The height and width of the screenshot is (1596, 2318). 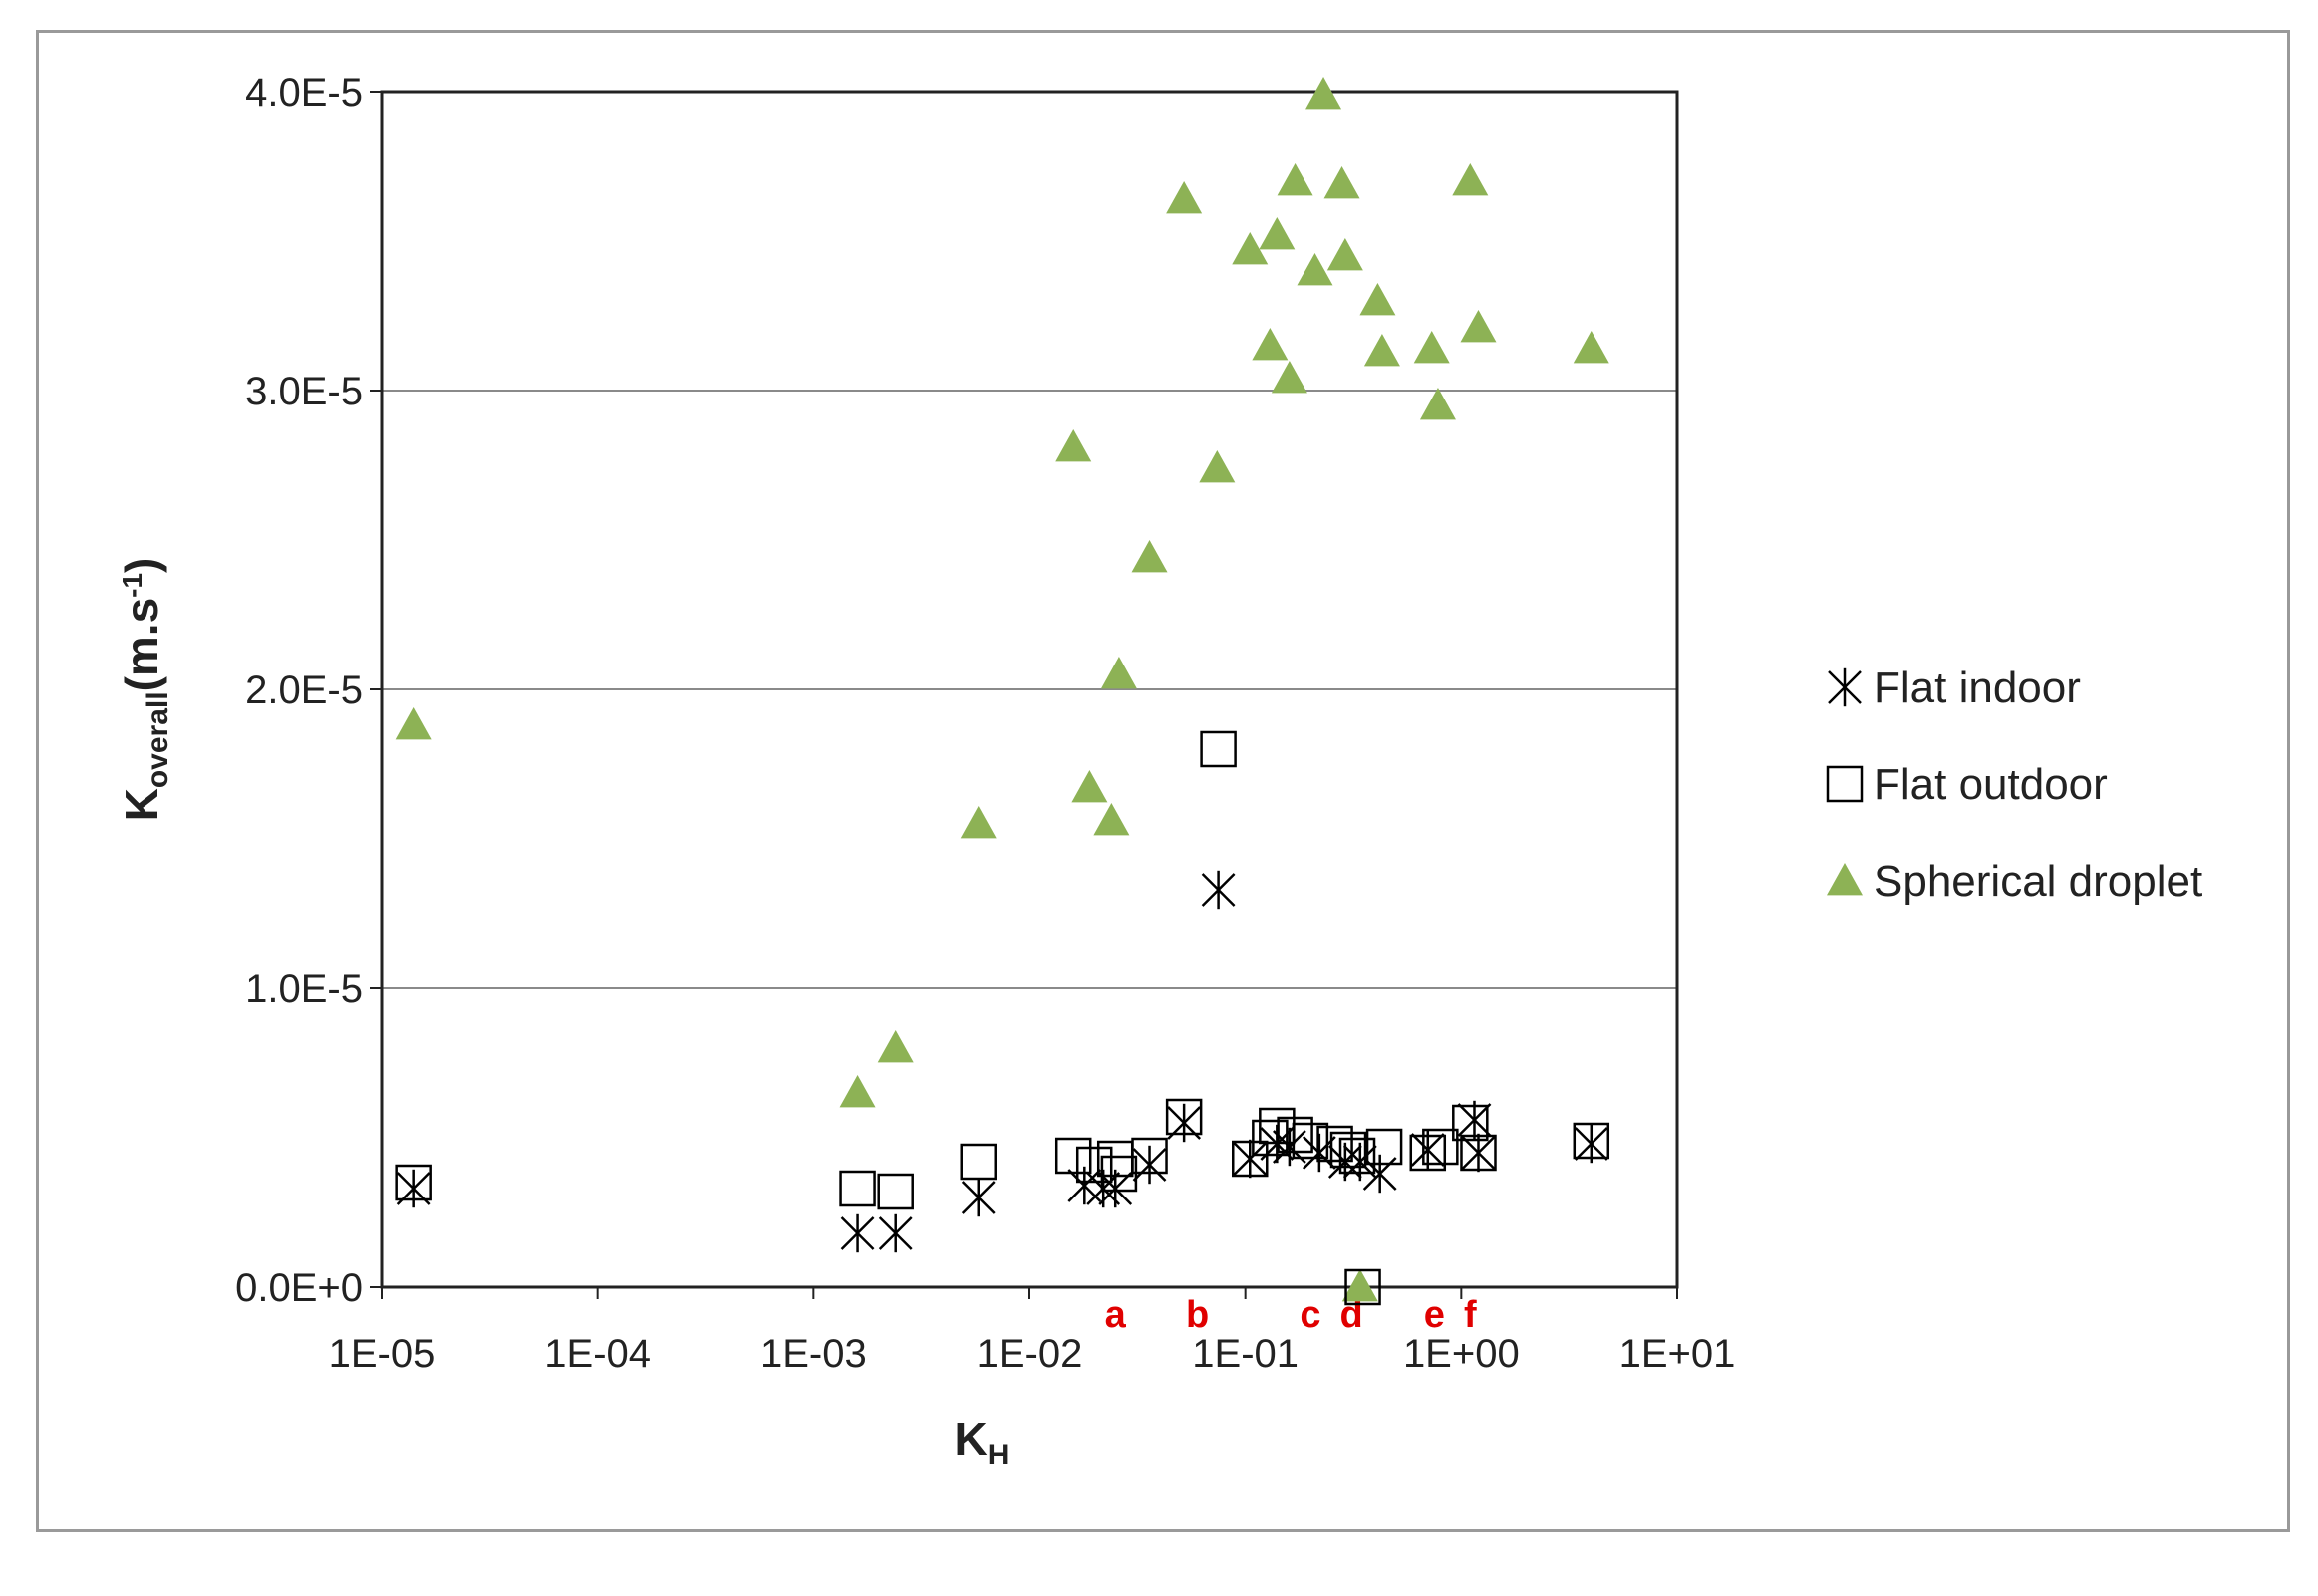 I want to click on y-tick-label: 3.0E-5, so click(x=304, y=391).